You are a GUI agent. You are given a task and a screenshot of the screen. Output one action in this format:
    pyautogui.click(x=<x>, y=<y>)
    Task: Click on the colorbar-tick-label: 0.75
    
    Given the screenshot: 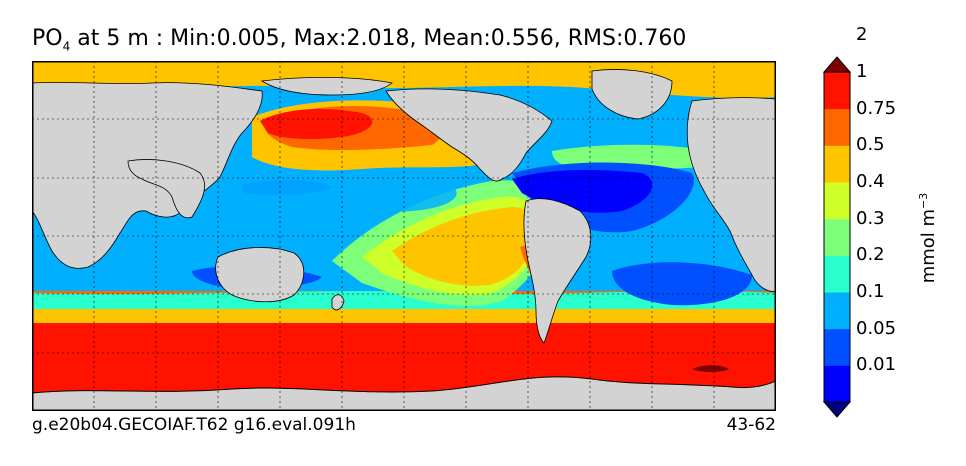 What is the action you would take?
    pyautogui.click(x=876, y=108)
    